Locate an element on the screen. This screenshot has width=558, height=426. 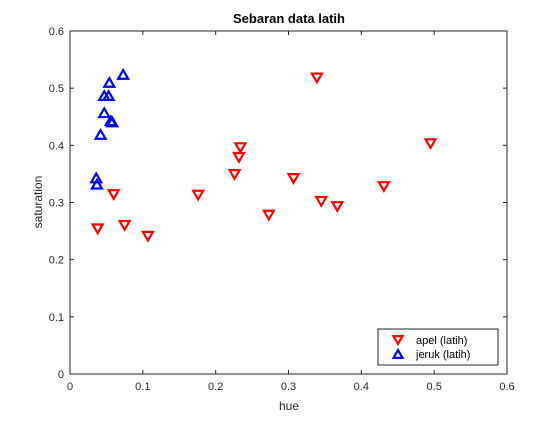
legend-apel-label: apel (latih) is located at coordinates (441, 341).